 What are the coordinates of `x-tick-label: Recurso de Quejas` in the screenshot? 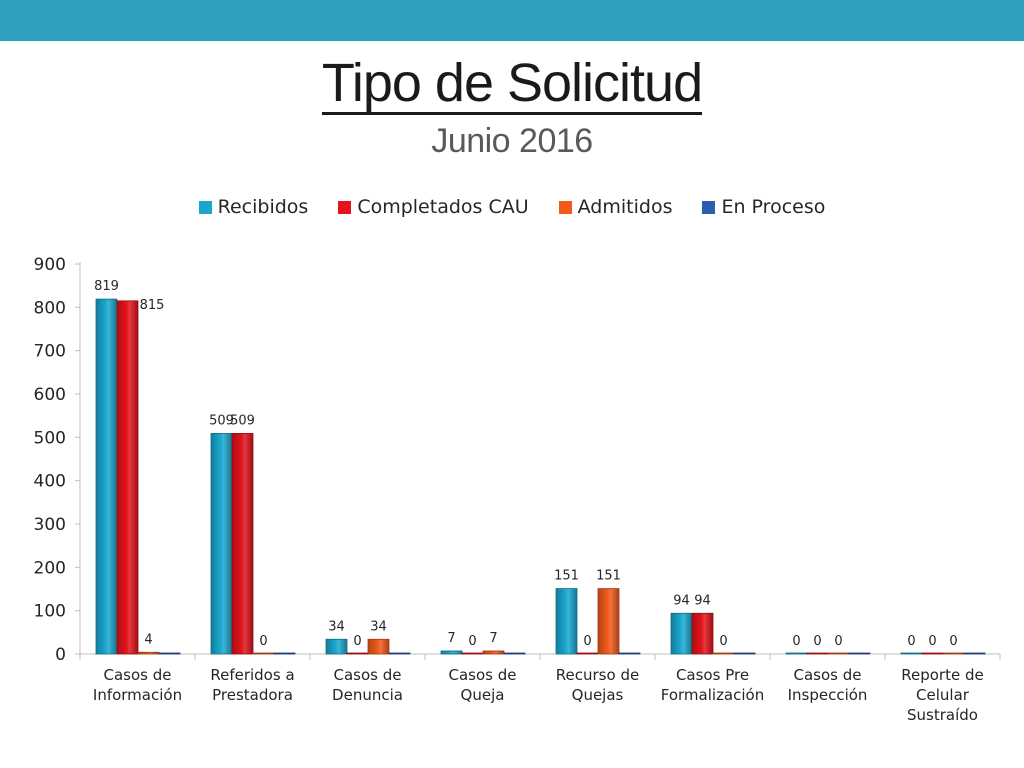 It's located at (597, 685).